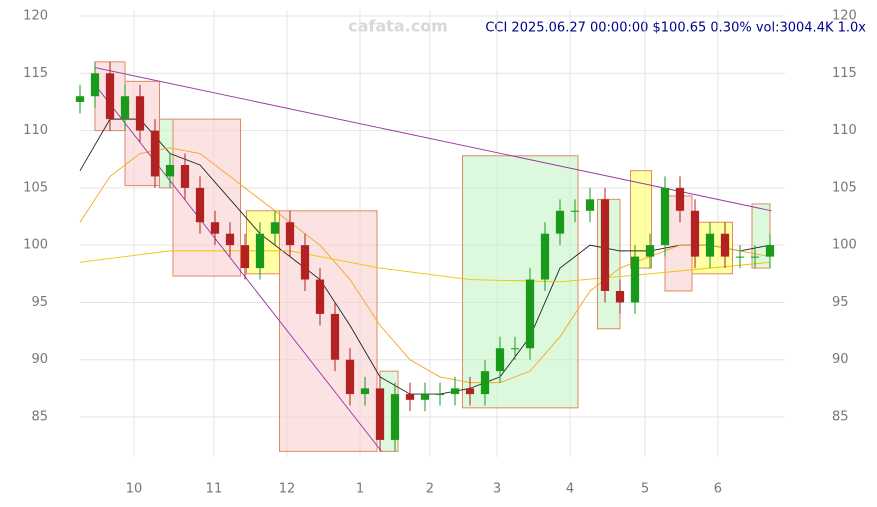  I want to click on y-tick-label-right: 95, so click(840, 302).